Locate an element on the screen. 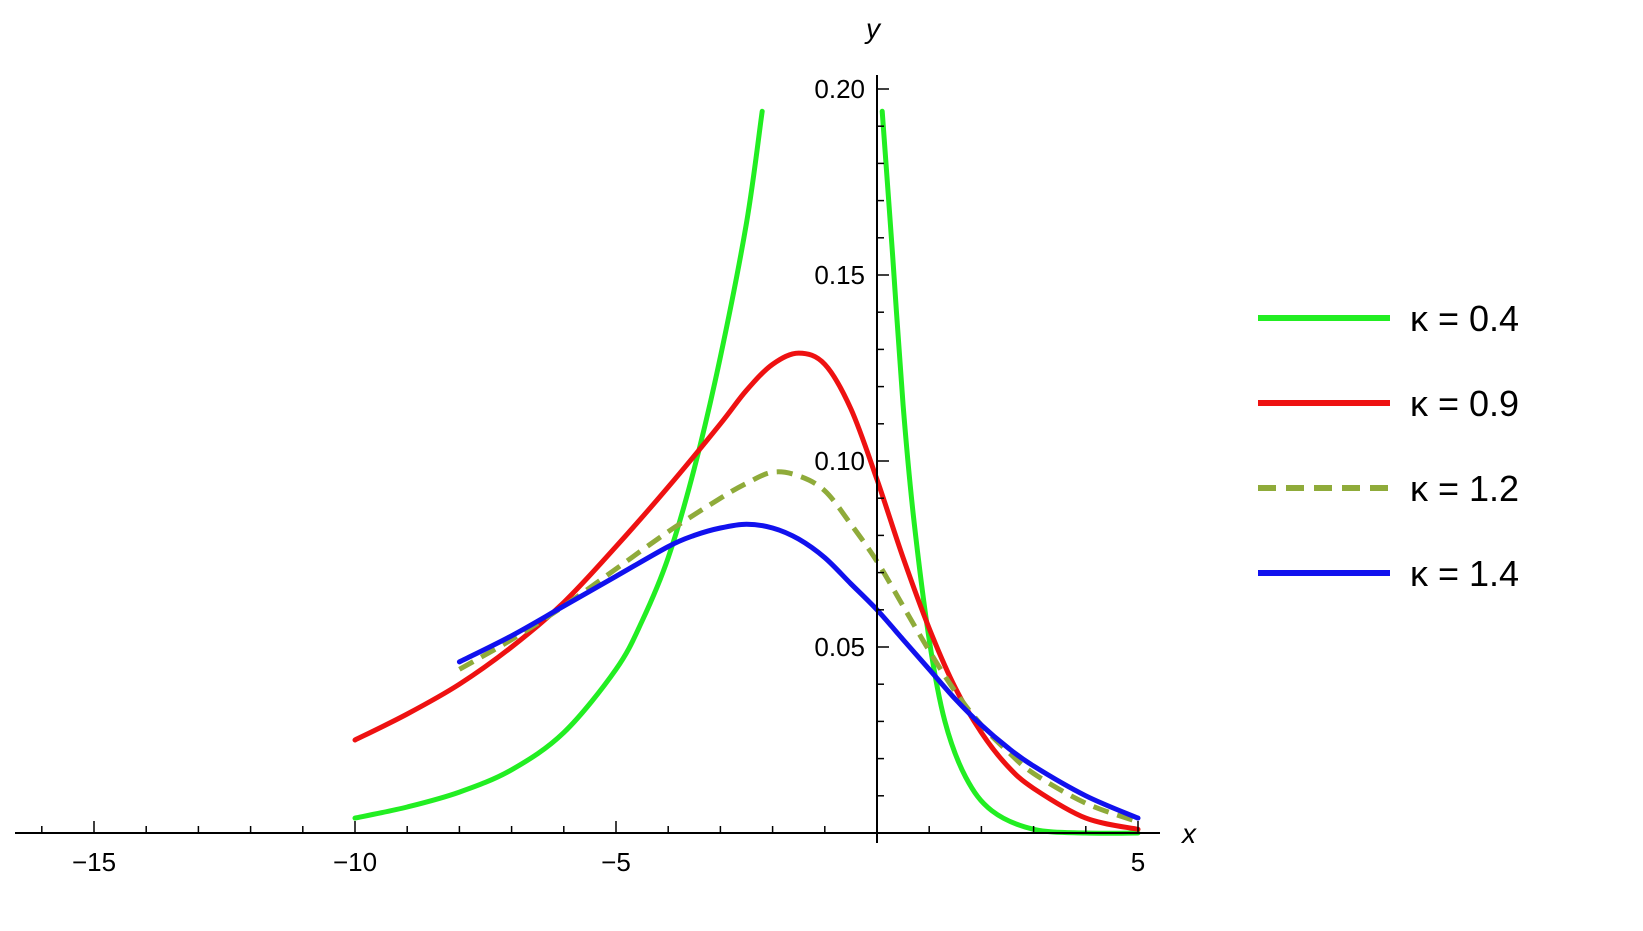  legend-label: κ = 0.9 is located at coordinates (1464, 403).